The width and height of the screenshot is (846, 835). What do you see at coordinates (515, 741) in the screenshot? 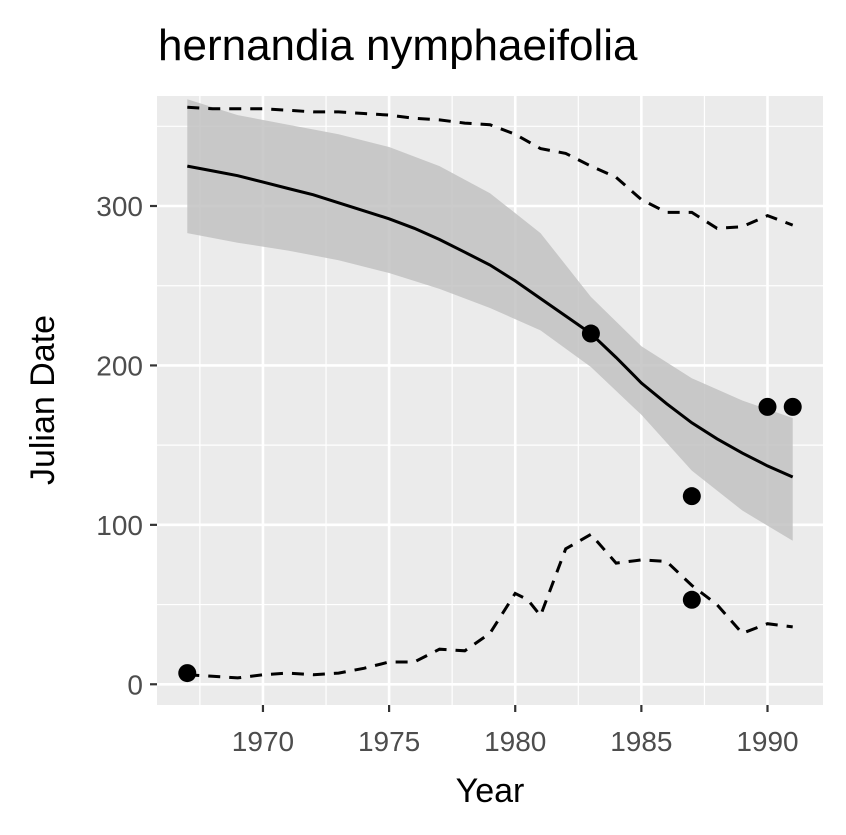
I see `x-tick-label: 1980` at bounding box center [515, 741].